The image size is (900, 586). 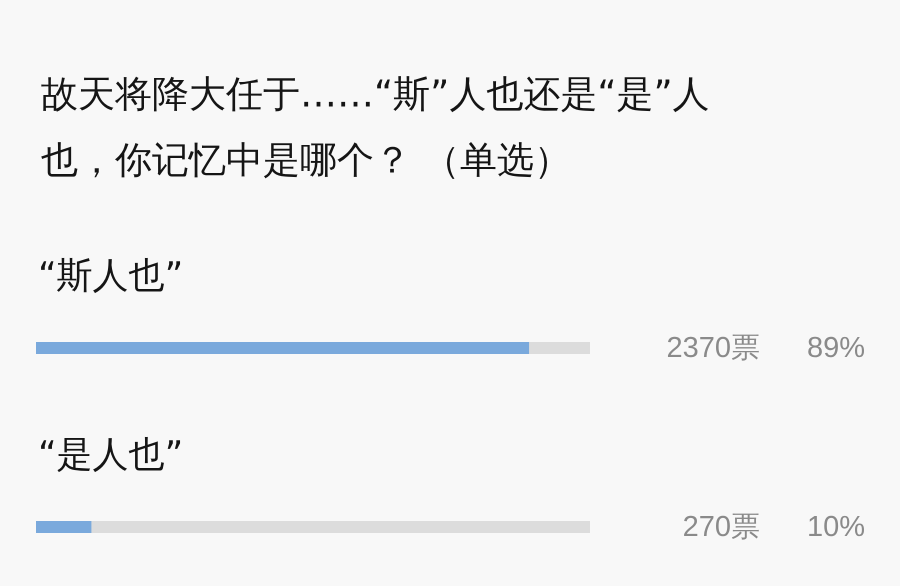 I want to click on data-label: 89%, so click(x=835, y=348).